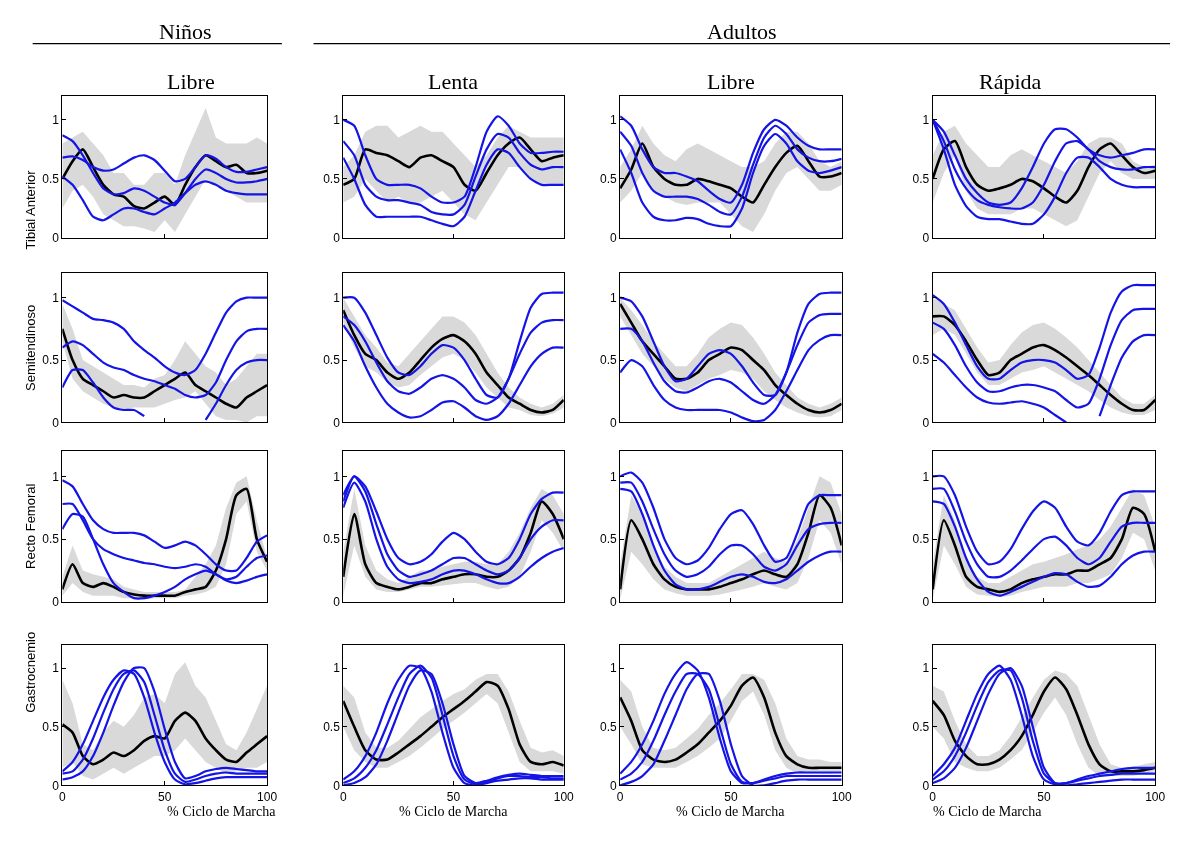  I want to click on y-axis-title: Tibial Anterior, so click(31, 209).